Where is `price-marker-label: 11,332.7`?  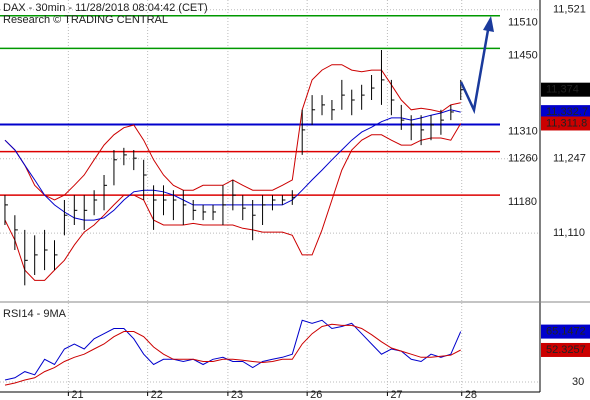
price-marker-label: 11,332.7 is located at coordinates (567, 112).